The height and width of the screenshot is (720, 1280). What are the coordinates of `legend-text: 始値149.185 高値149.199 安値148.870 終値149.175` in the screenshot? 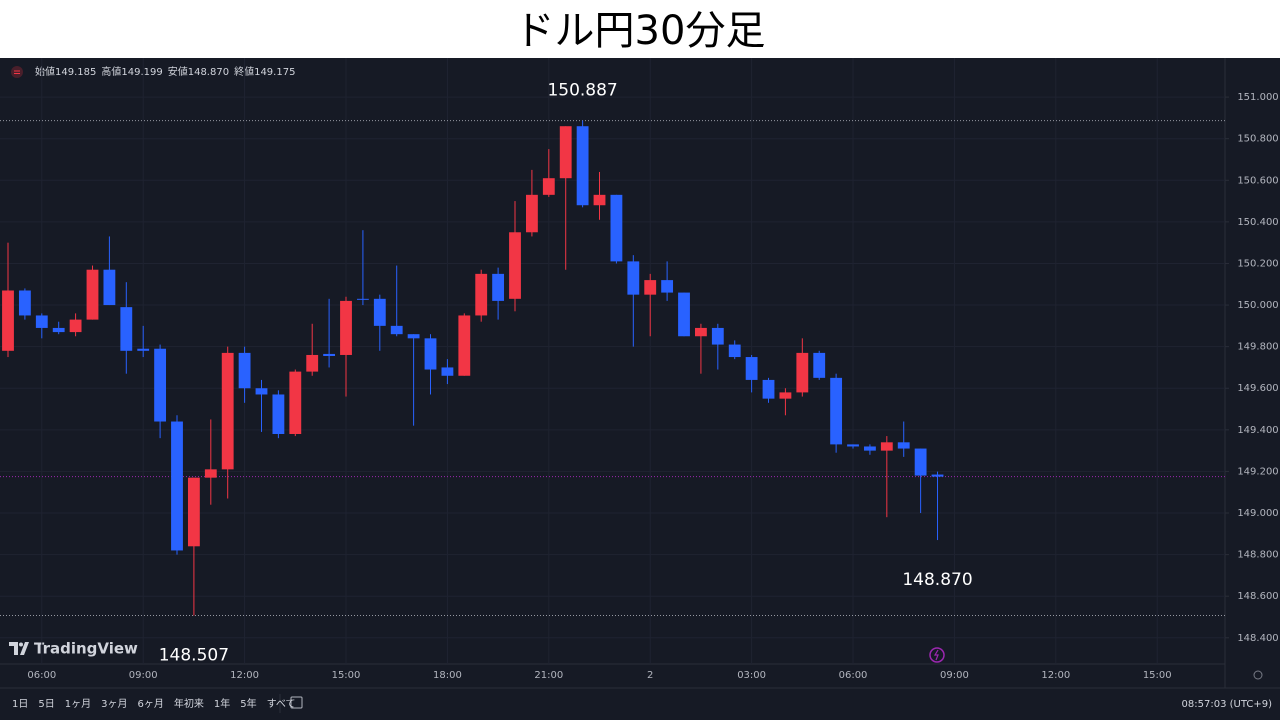 It's located at (165, 71).